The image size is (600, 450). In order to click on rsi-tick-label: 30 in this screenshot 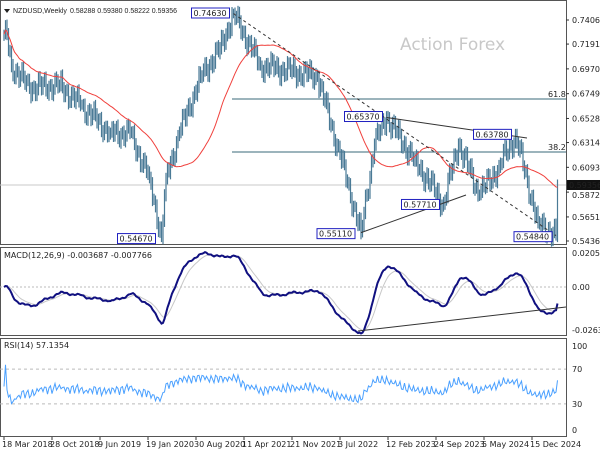, I will do `click(577, 404)`.